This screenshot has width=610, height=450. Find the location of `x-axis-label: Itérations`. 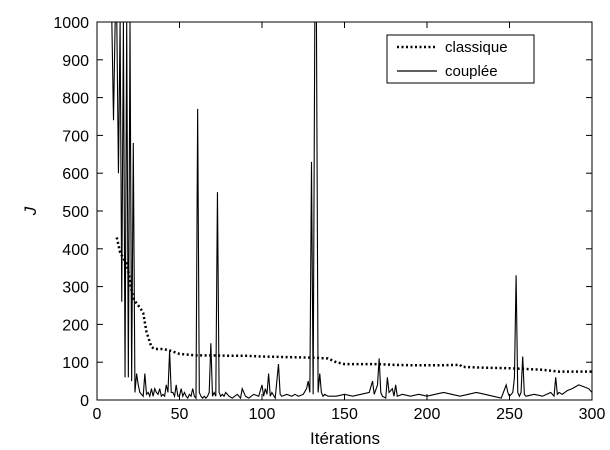

x-axis-label: Itérations is located at coordinates (345, 438).